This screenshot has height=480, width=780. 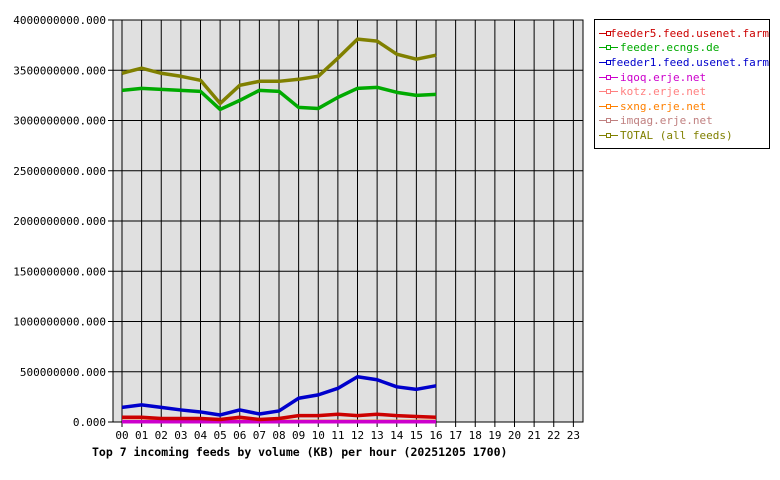 I want to click on legend-item: TOTAL (all feeds), so click(x=684, y=135).